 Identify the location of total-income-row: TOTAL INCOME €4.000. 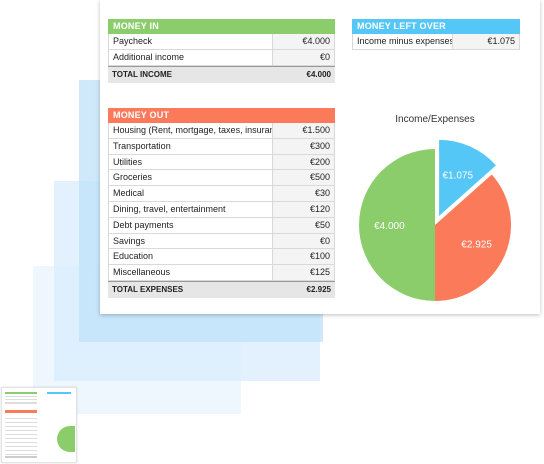
(221, 74).